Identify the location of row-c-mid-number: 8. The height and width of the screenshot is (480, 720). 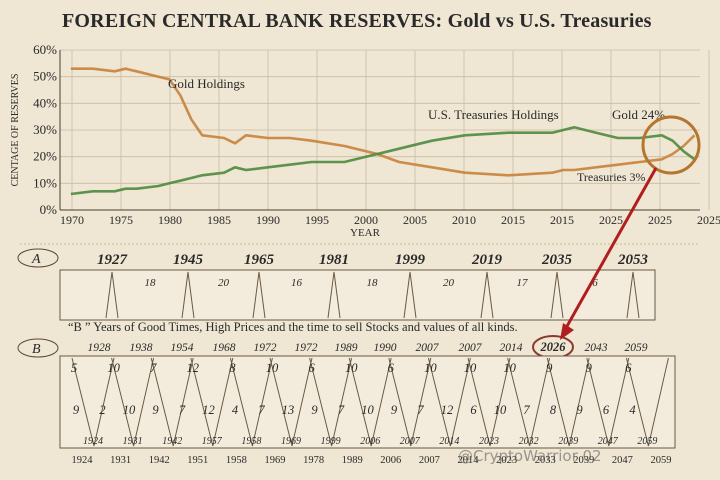
(553, 410).